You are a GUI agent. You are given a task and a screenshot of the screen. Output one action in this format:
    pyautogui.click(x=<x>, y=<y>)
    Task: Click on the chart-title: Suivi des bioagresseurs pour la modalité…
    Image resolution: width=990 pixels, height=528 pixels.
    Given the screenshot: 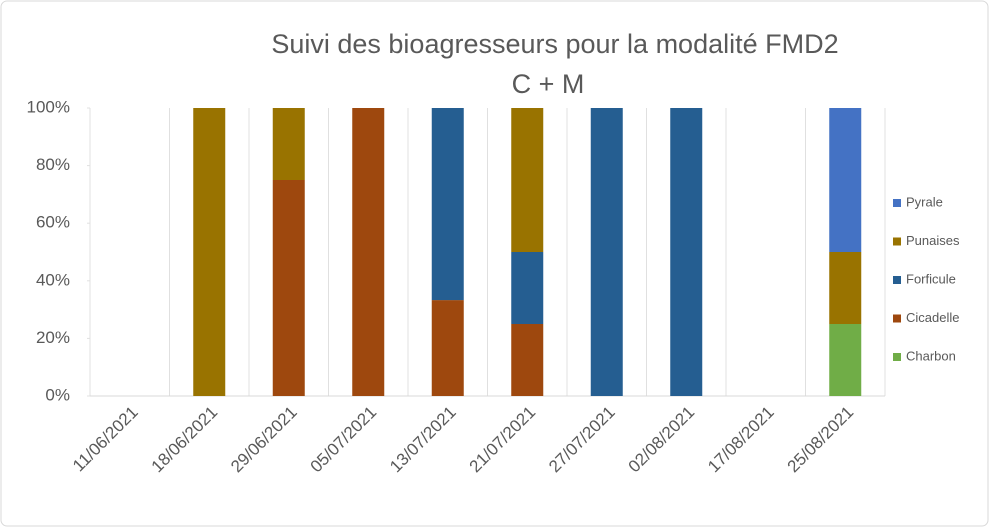 What is the action you would take?
    pyautogui.click(x=554, y=44)
    